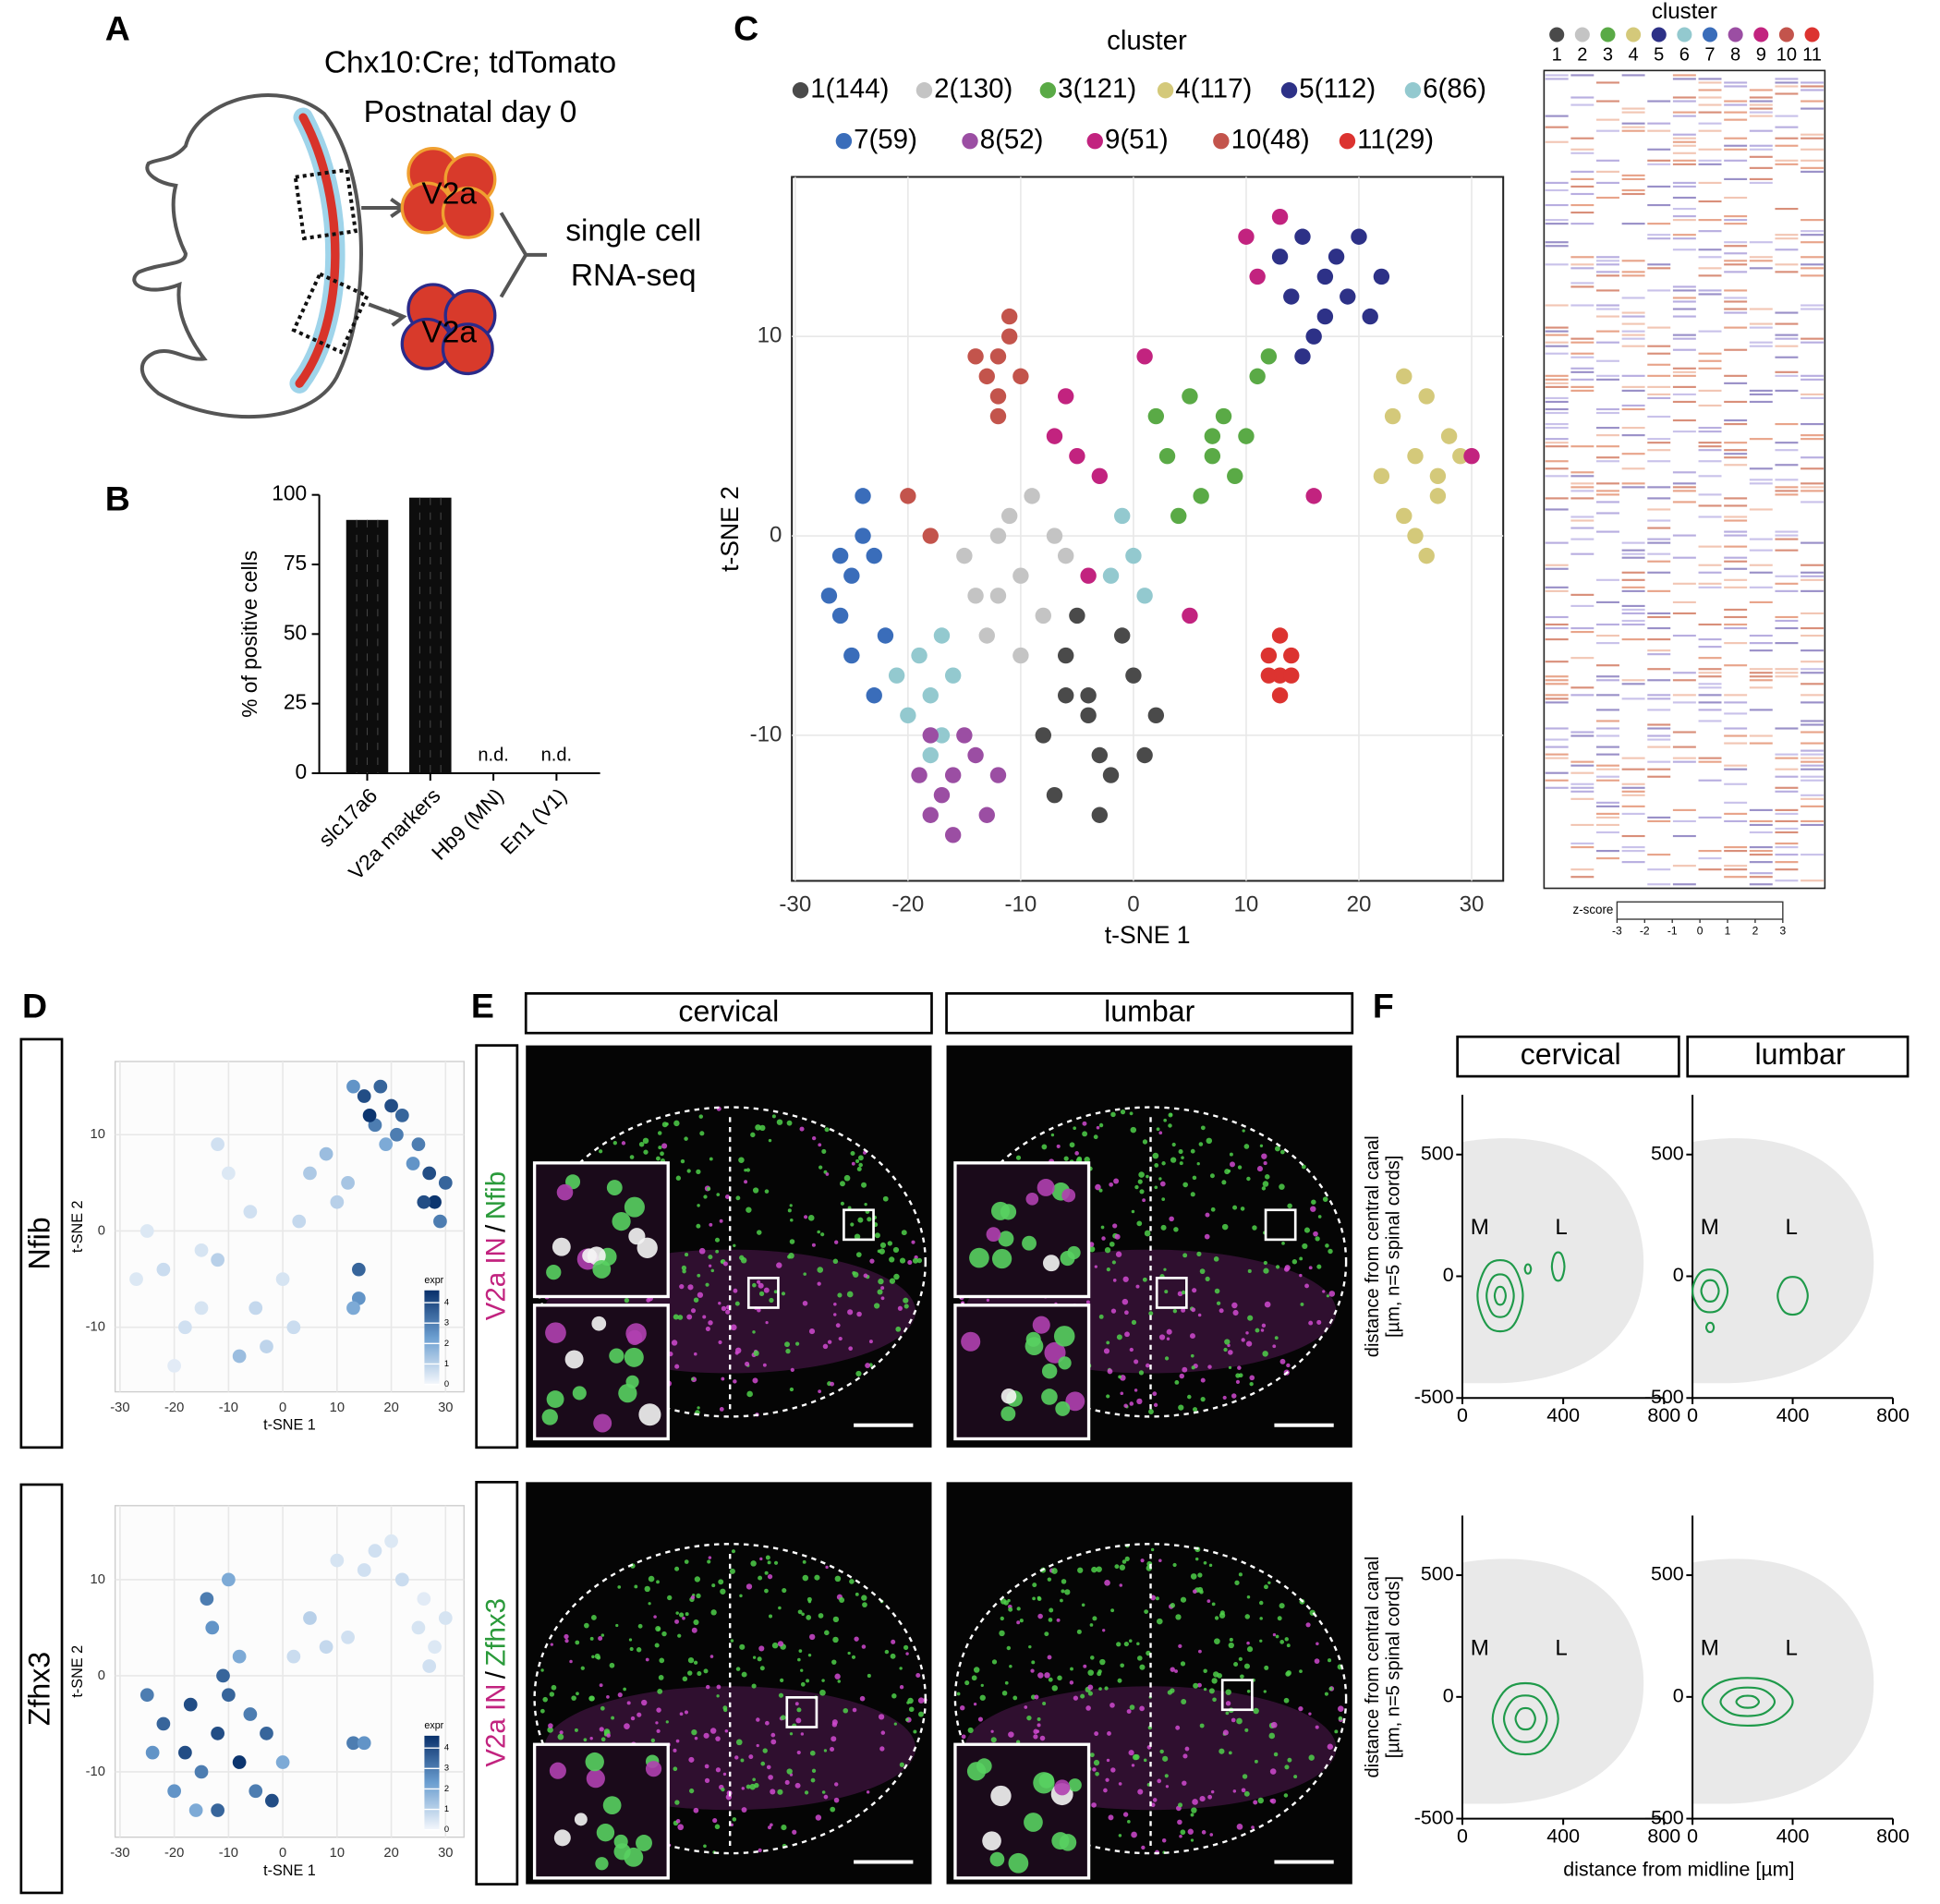 The width and height of the screenshot is (1940, 1904). What do you see at coordinates (633, 231) in the screenshot?
I see `result-label: single cell` at bounding box center [633, 231].